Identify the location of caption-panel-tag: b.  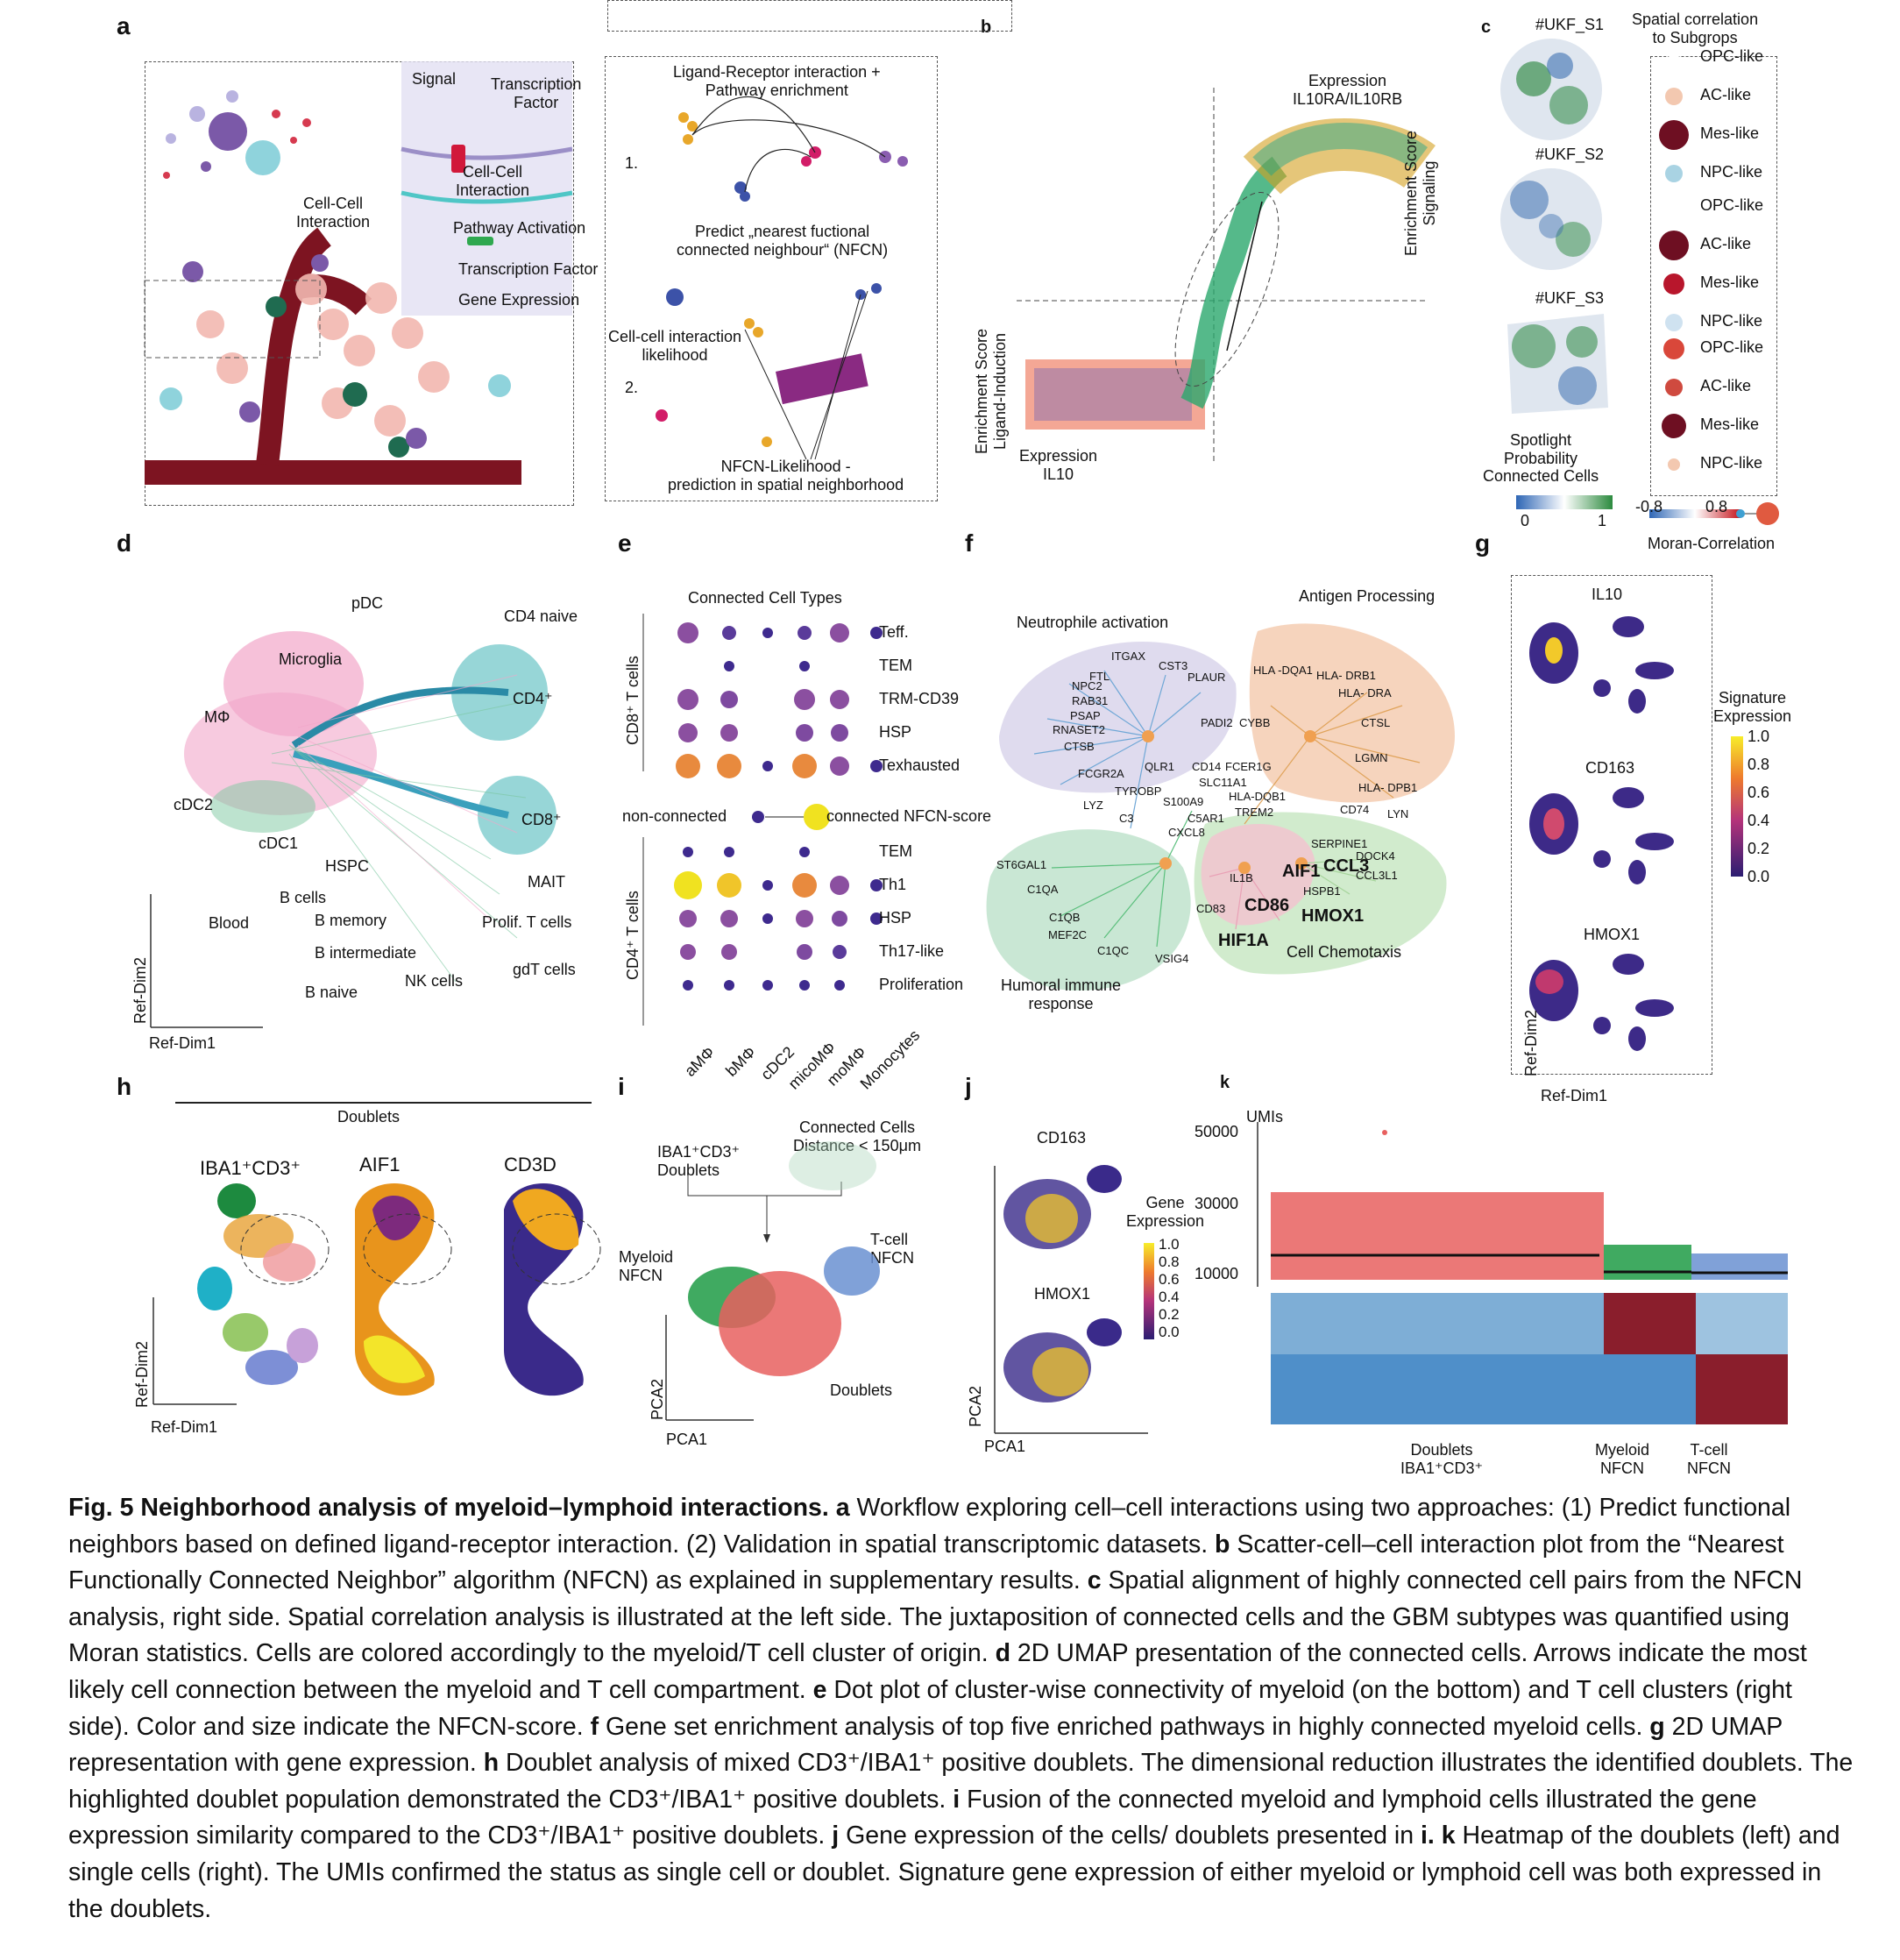
(1222, 1544).